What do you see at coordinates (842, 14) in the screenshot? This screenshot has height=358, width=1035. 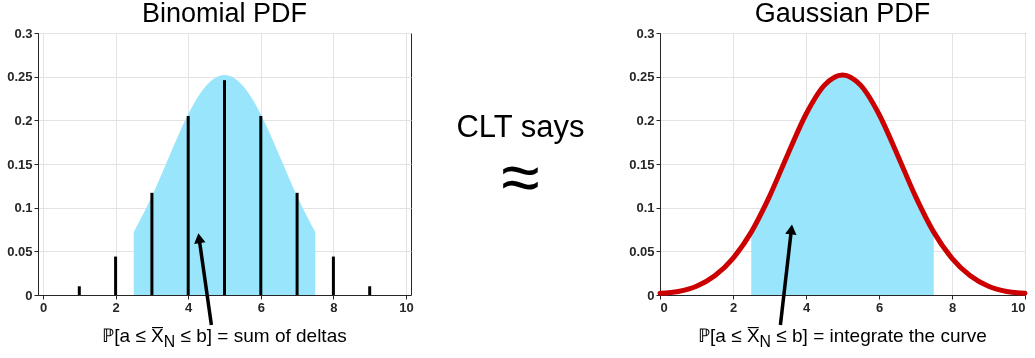 I see `chart-title: Gaussian PDF` at bounding box center [842, 14].